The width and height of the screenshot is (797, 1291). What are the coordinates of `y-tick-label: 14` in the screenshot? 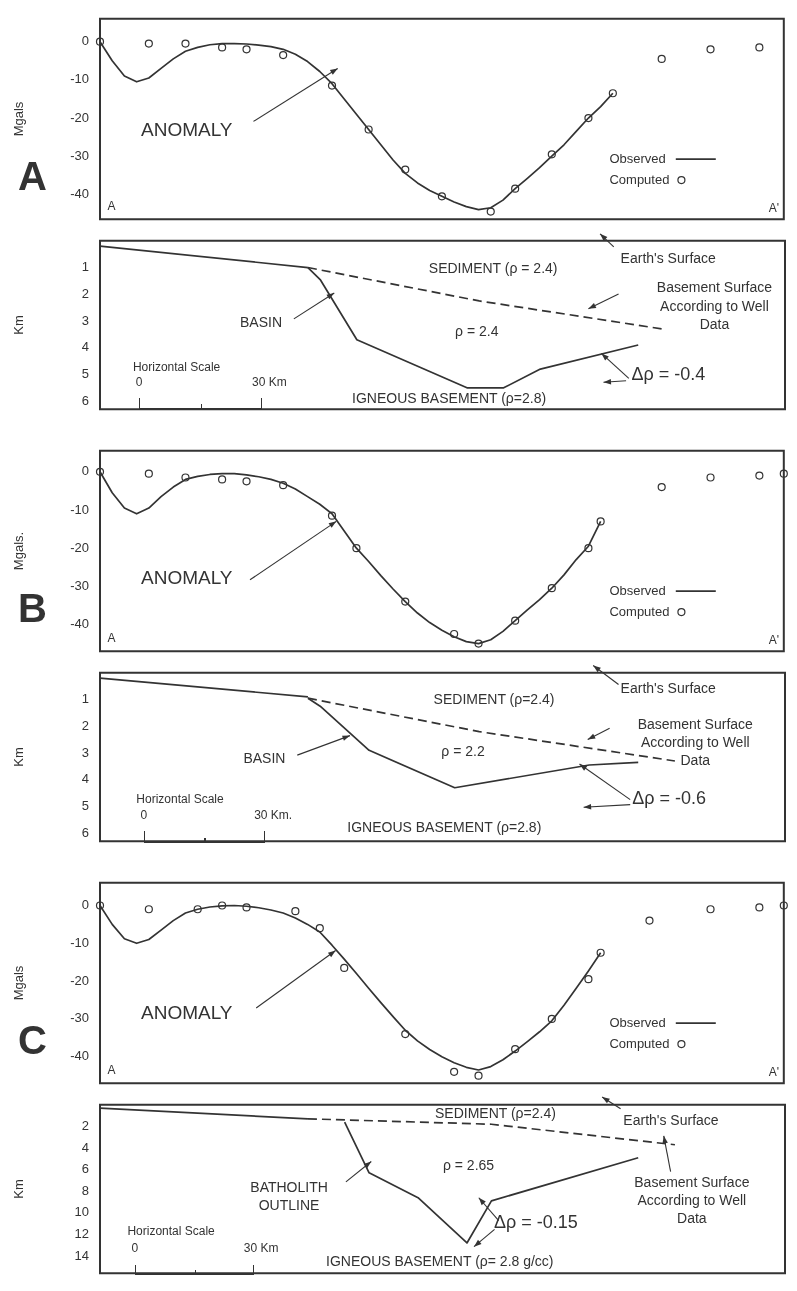 It's located at (81, 1255).